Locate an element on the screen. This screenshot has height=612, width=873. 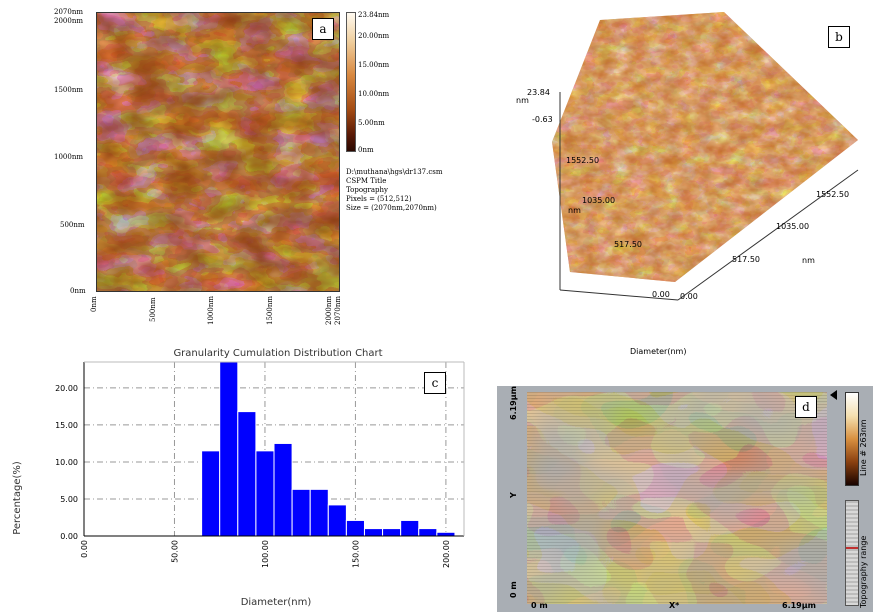
y-tick-label: 0.00 is located at coordinates (69, 536).